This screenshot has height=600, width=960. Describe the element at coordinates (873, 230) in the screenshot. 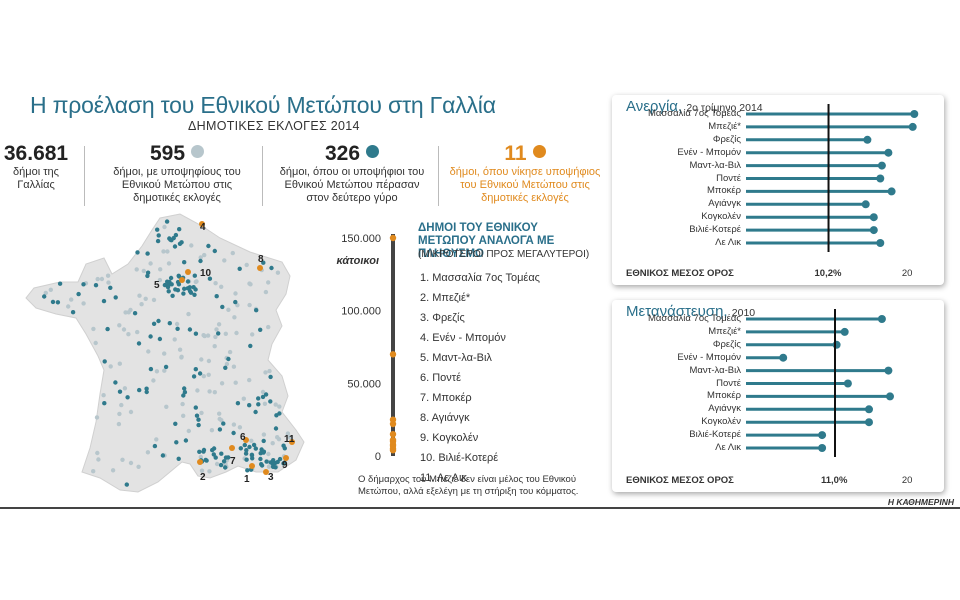

I see `unemployment-bar-end` at that location.